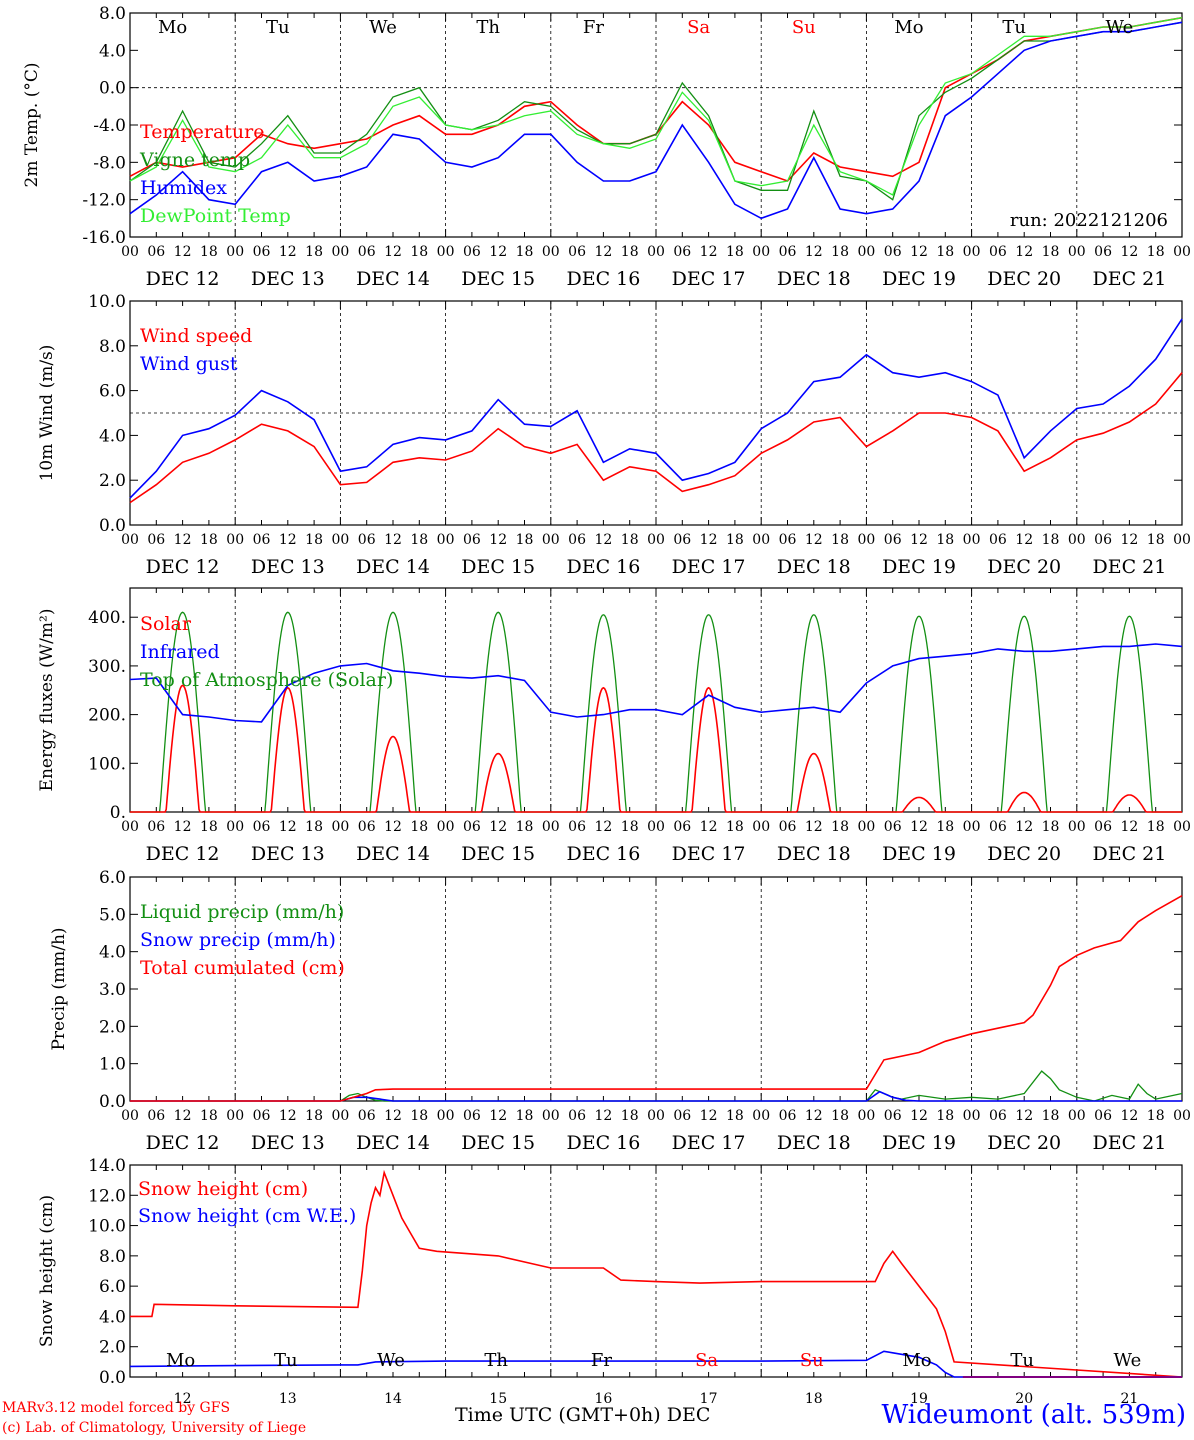  Describe the element at coordinates (1089, 220) in the screenshot. I see `run-label: run: 2022121206` at that location.